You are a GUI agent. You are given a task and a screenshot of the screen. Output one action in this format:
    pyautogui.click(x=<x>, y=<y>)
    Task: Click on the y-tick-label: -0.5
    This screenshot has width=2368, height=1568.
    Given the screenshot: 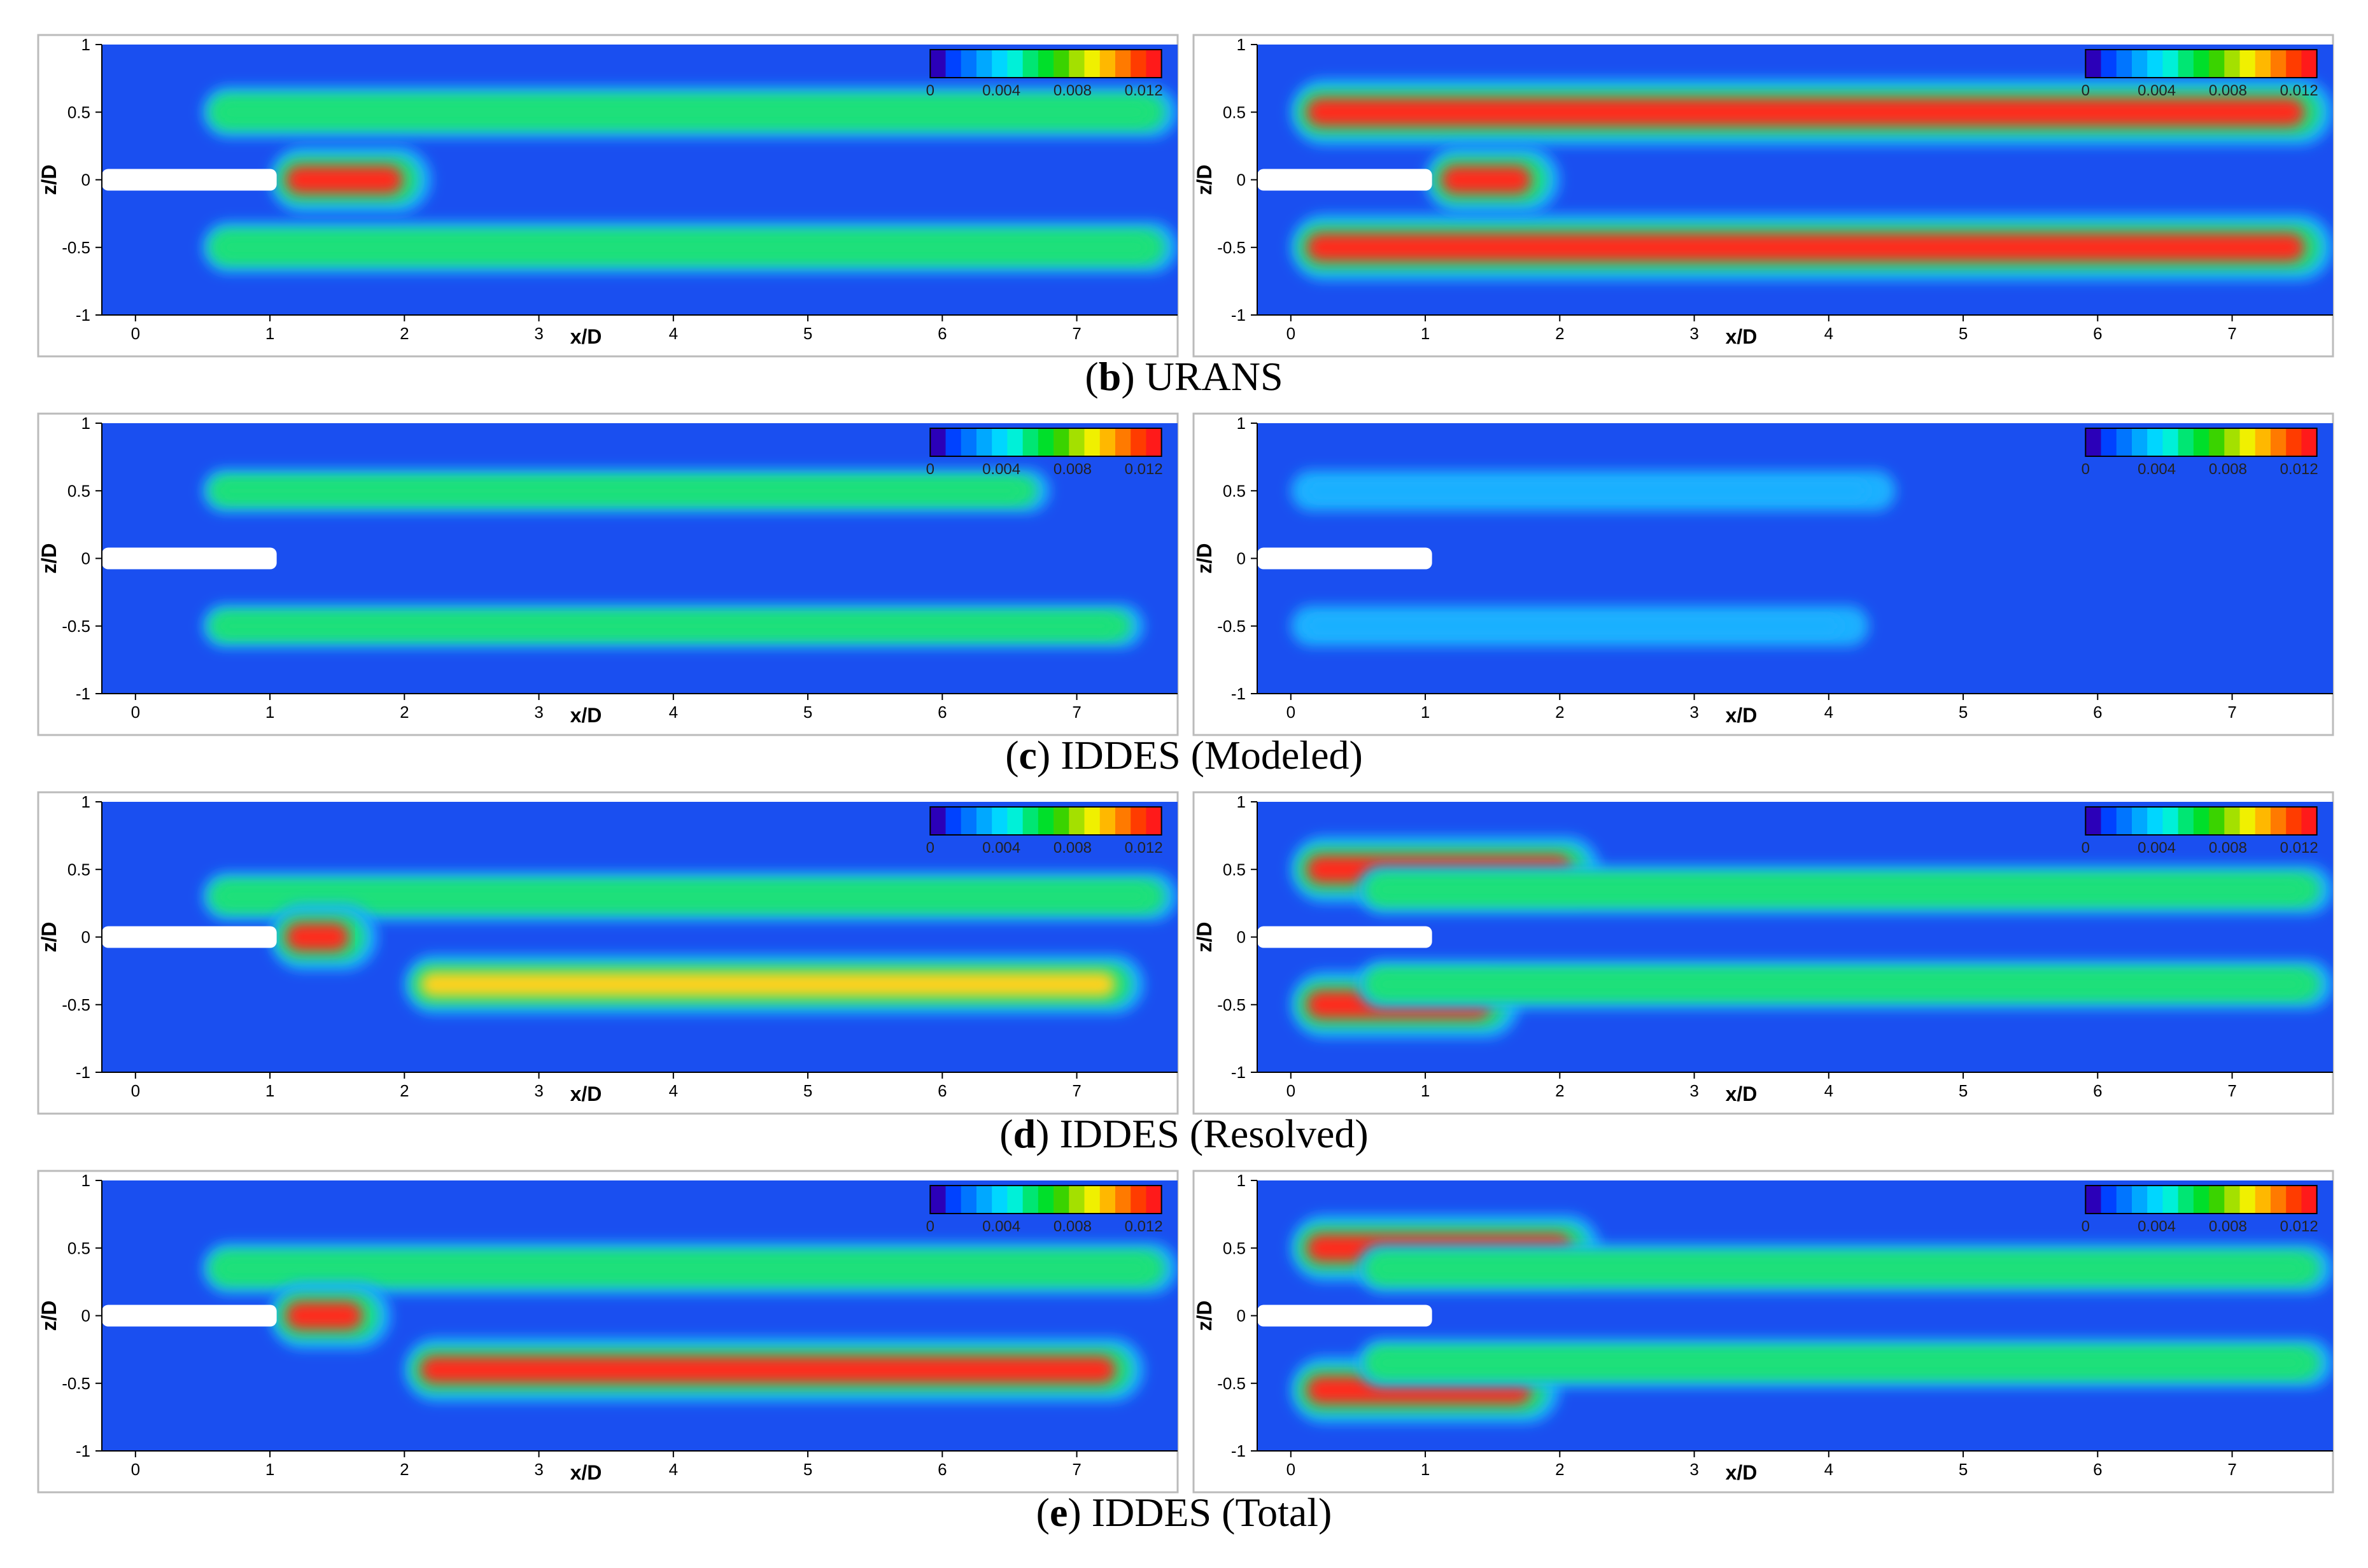 What is the action you would take?
    pyautogui.click(x=76, y=1004)
    